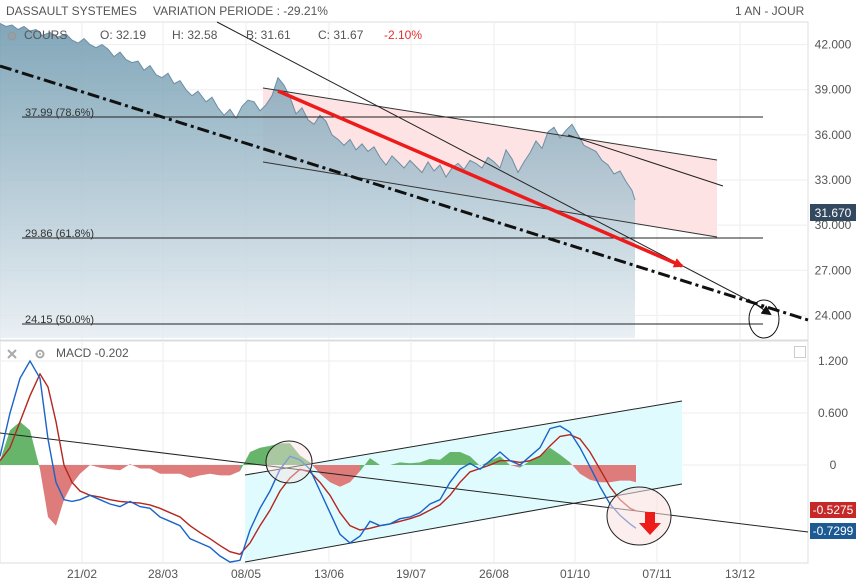 The width and height of the screenshot is (867, 585). Describe the element at coordinates (71, 11) in the screenshot. I see `instrument-name: DASSAULT SYSTEMES` at that location.